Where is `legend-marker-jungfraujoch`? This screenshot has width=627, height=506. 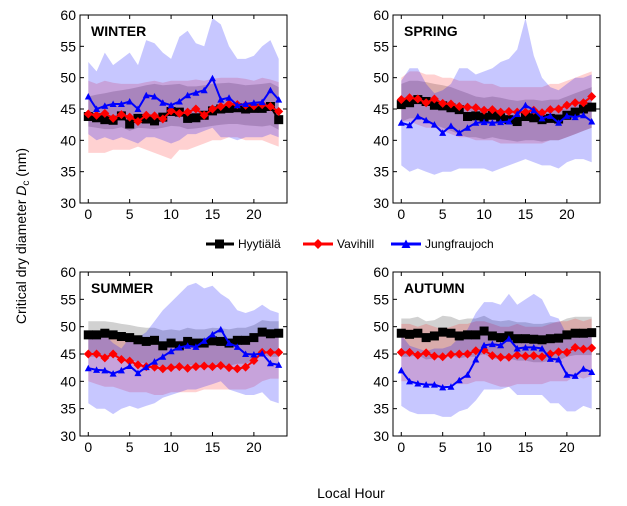
legend-marker-jungfraujoch is located at coordinates (406, 243).